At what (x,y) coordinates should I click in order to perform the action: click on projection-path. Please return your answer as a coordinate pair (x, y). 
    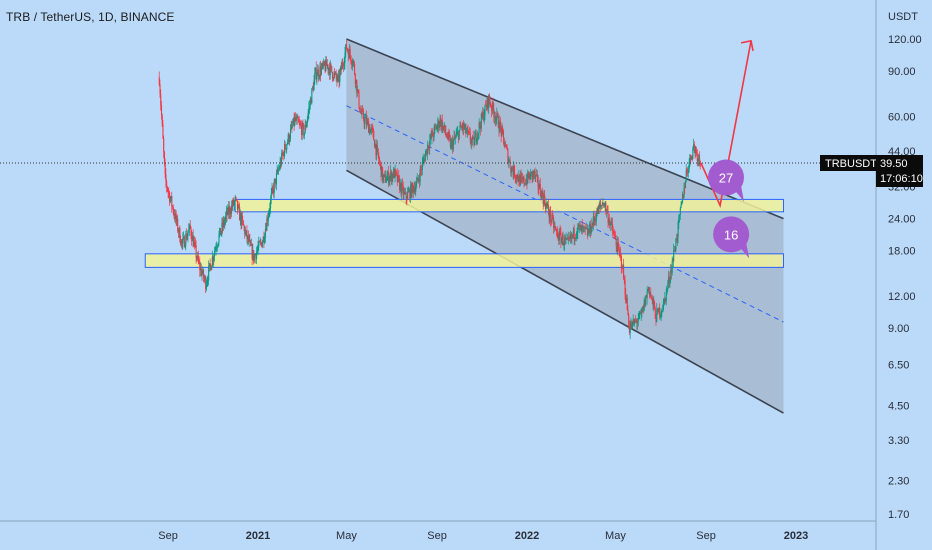
    Looking at the image, I should click on (727, 124).